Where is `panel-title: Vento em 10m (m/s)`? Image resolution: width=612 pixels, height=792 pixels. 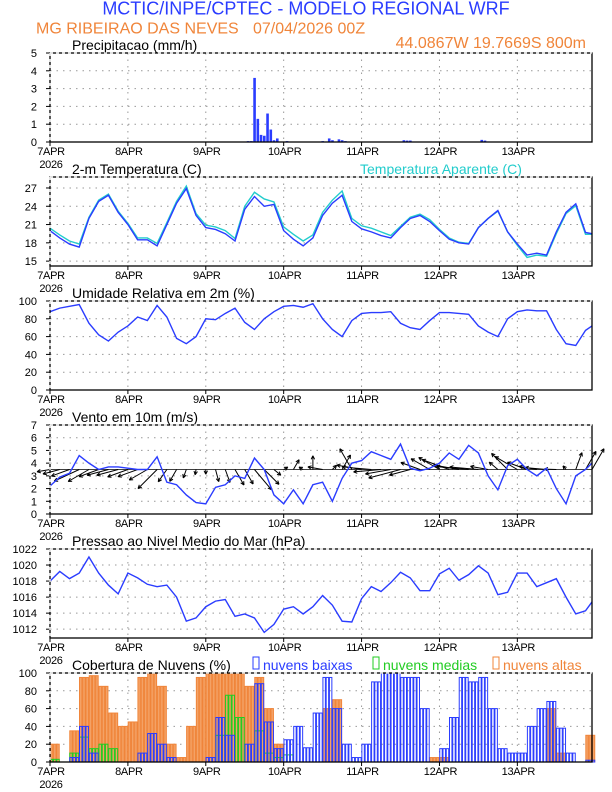 panel-title: Vento em 10m (m/s) is located at coordinates (135, 417).